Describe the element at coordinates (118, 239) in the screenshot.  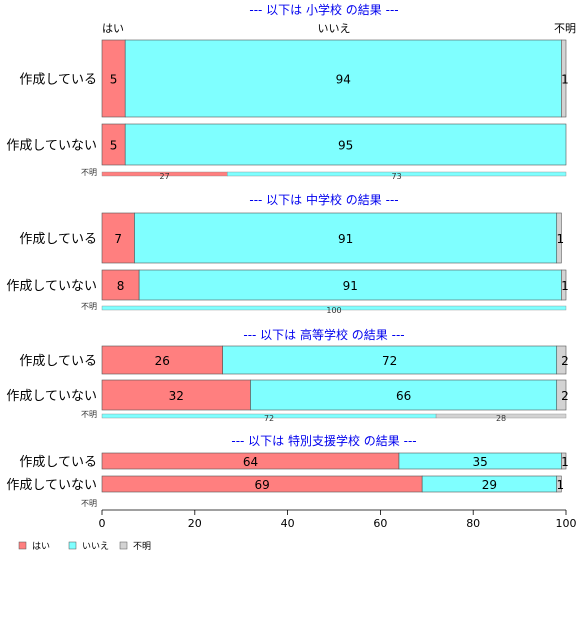
I see `data-label-yes: 7` at that location.